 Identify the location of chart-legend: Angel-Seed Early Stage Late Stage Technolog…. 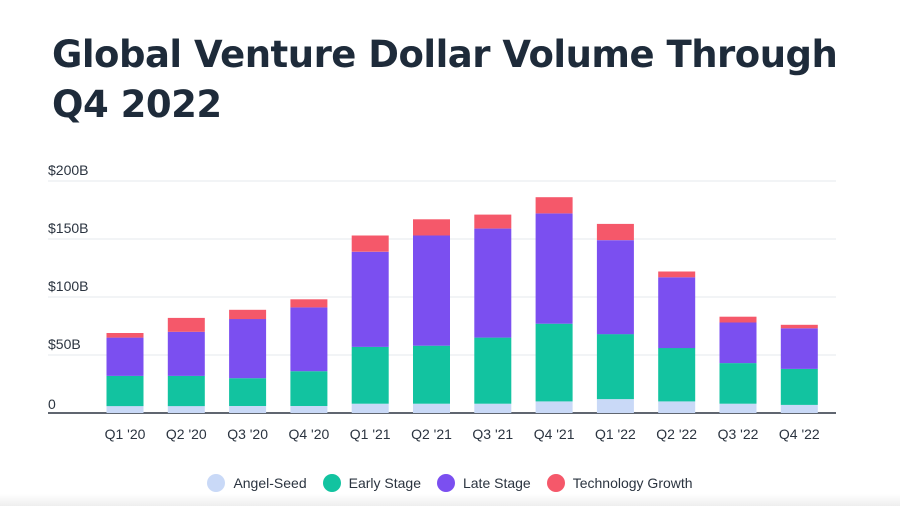
(450, 483).